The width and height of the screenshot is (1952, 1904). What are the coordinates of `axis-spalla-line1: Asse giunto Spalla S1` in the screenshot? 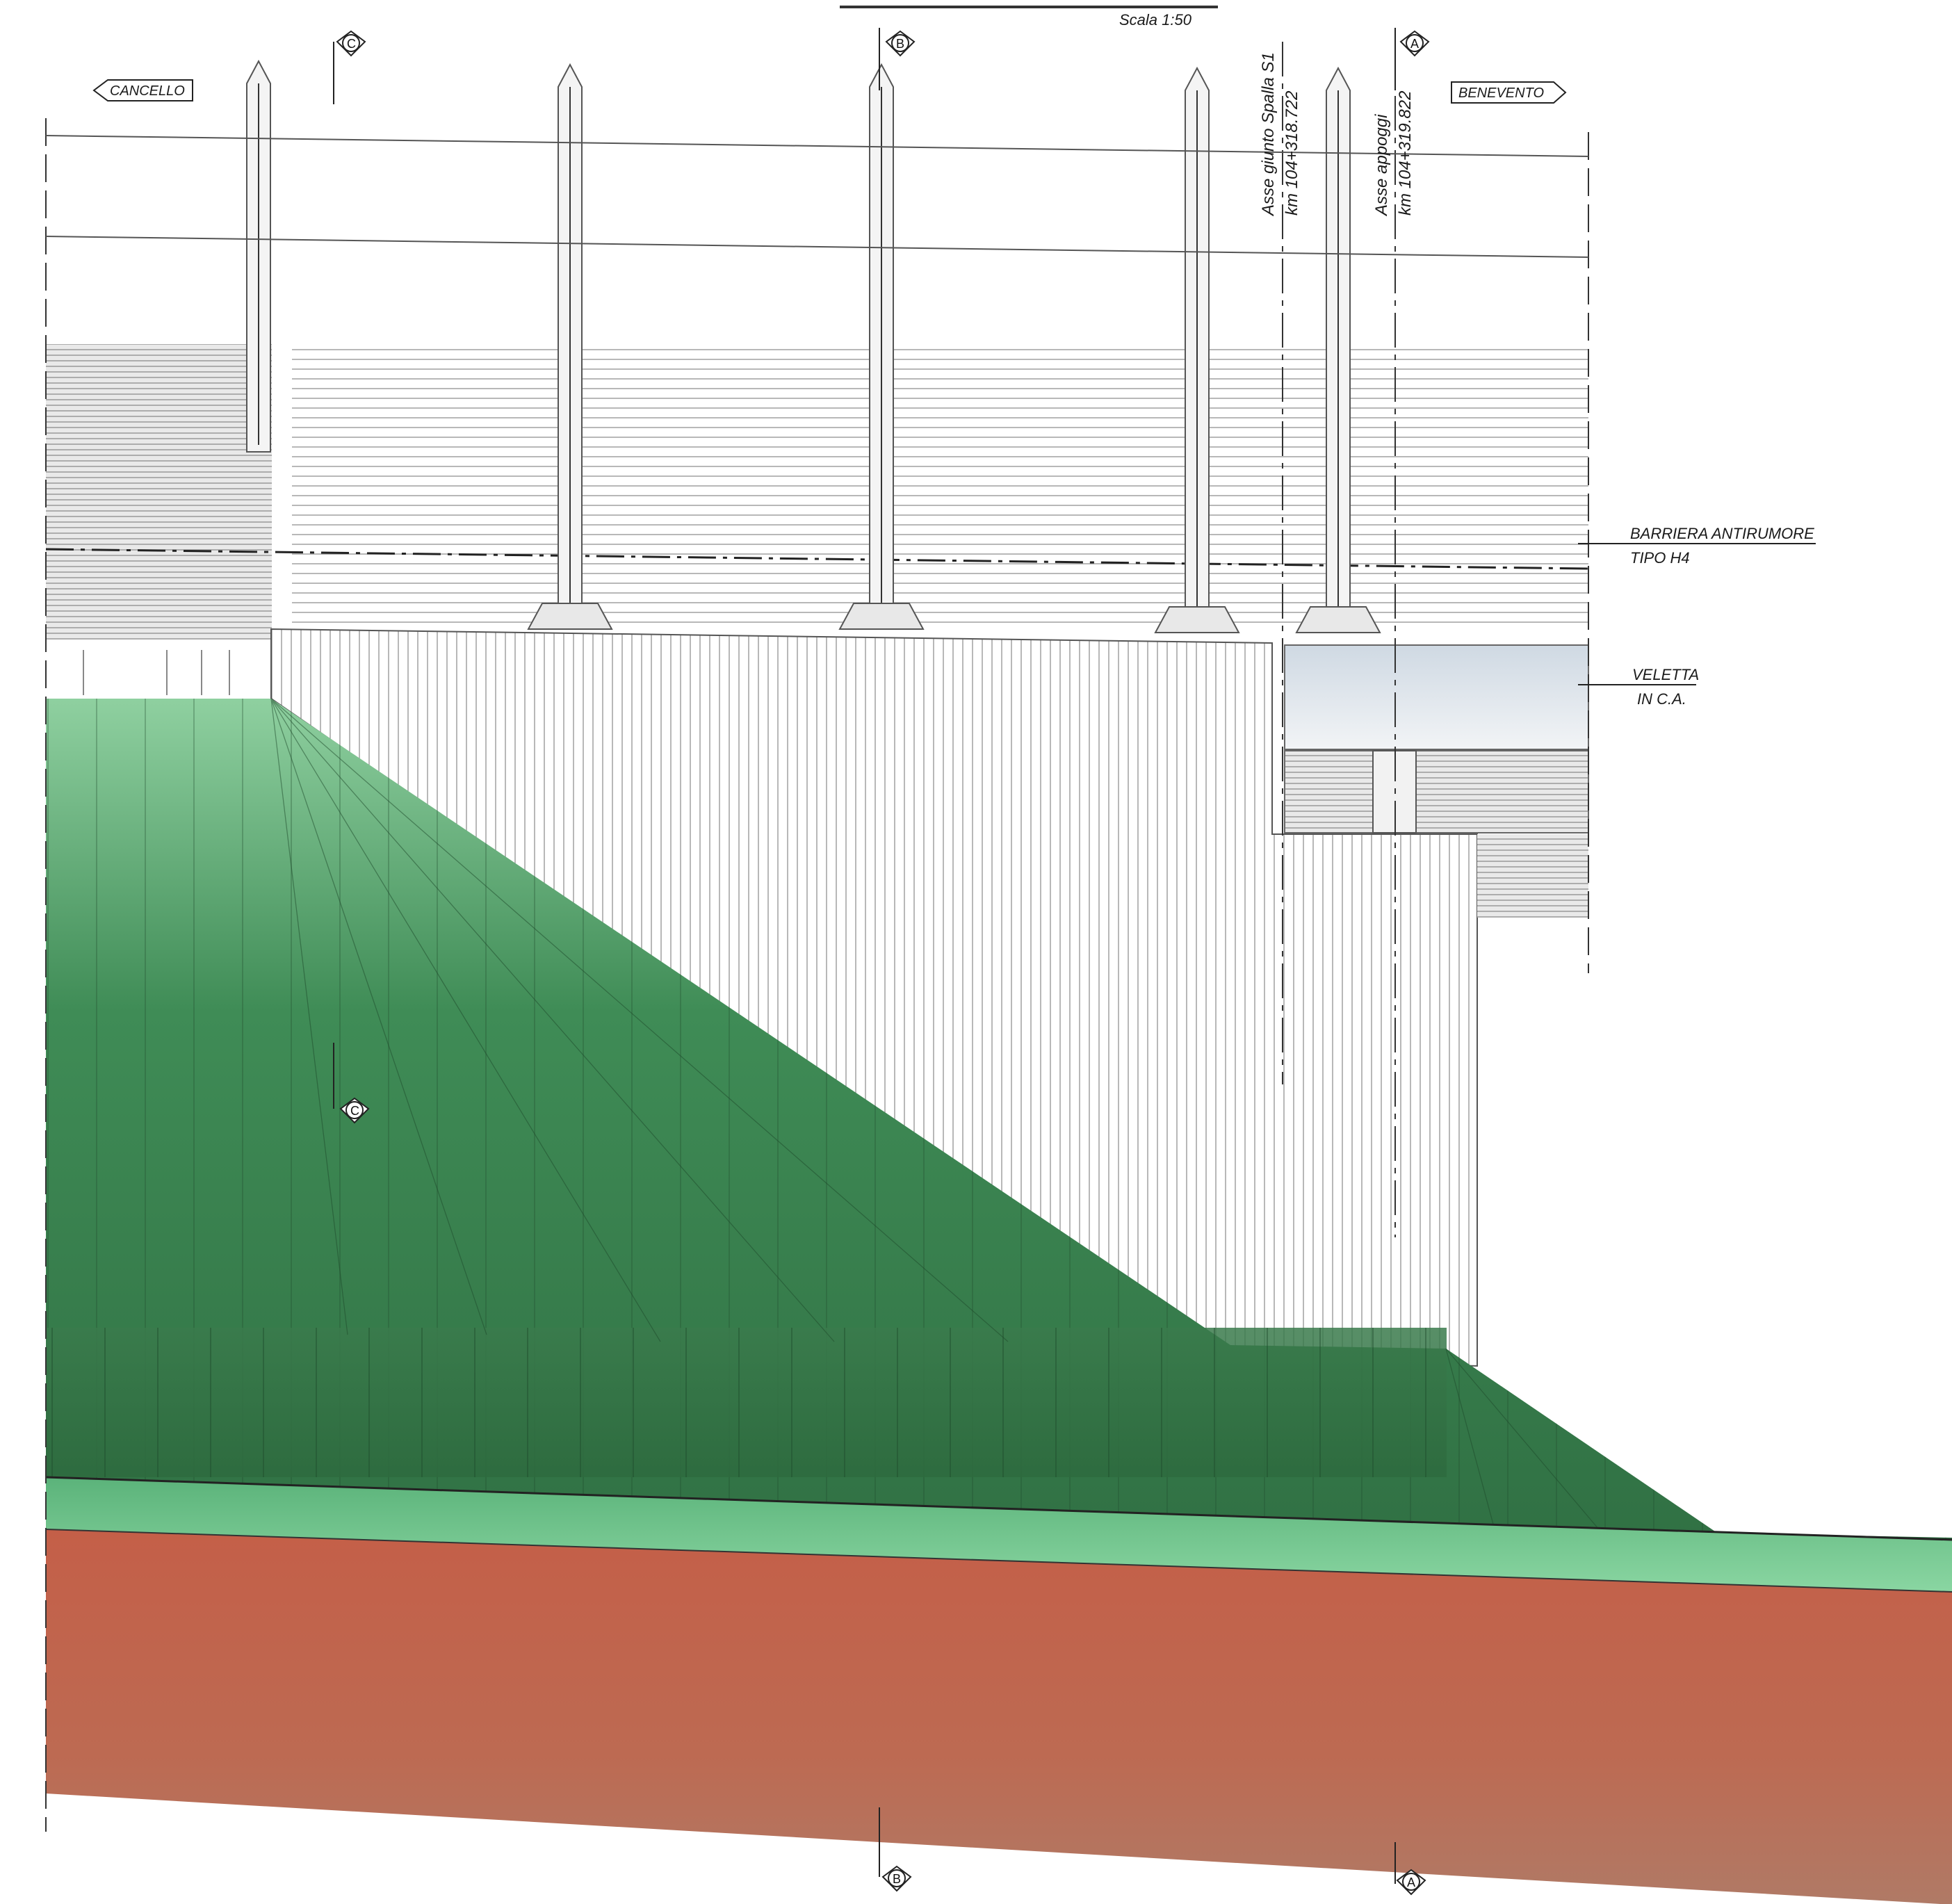 It's located at (1269, 134).